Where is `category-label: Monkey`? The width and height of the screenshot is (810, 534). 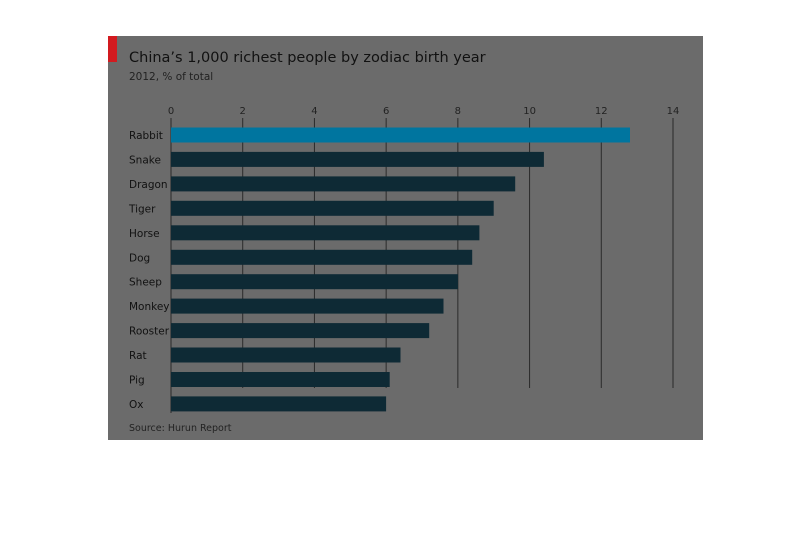 category-label: Monkey is located at coordinates (149, 307).